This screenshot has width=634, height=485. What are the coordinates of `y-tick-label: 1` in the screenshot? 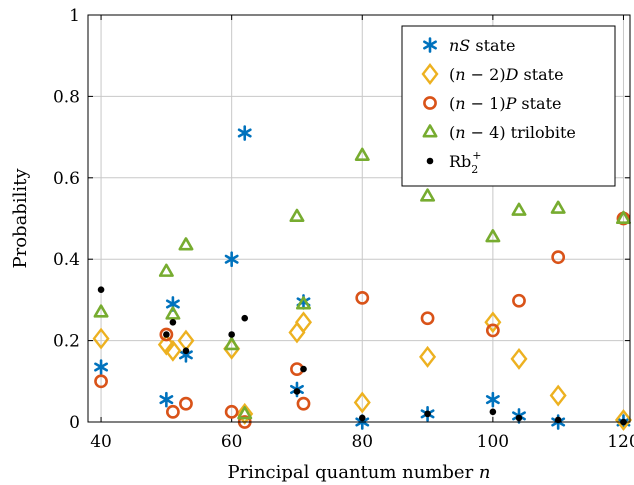 It's located at (74, 16).